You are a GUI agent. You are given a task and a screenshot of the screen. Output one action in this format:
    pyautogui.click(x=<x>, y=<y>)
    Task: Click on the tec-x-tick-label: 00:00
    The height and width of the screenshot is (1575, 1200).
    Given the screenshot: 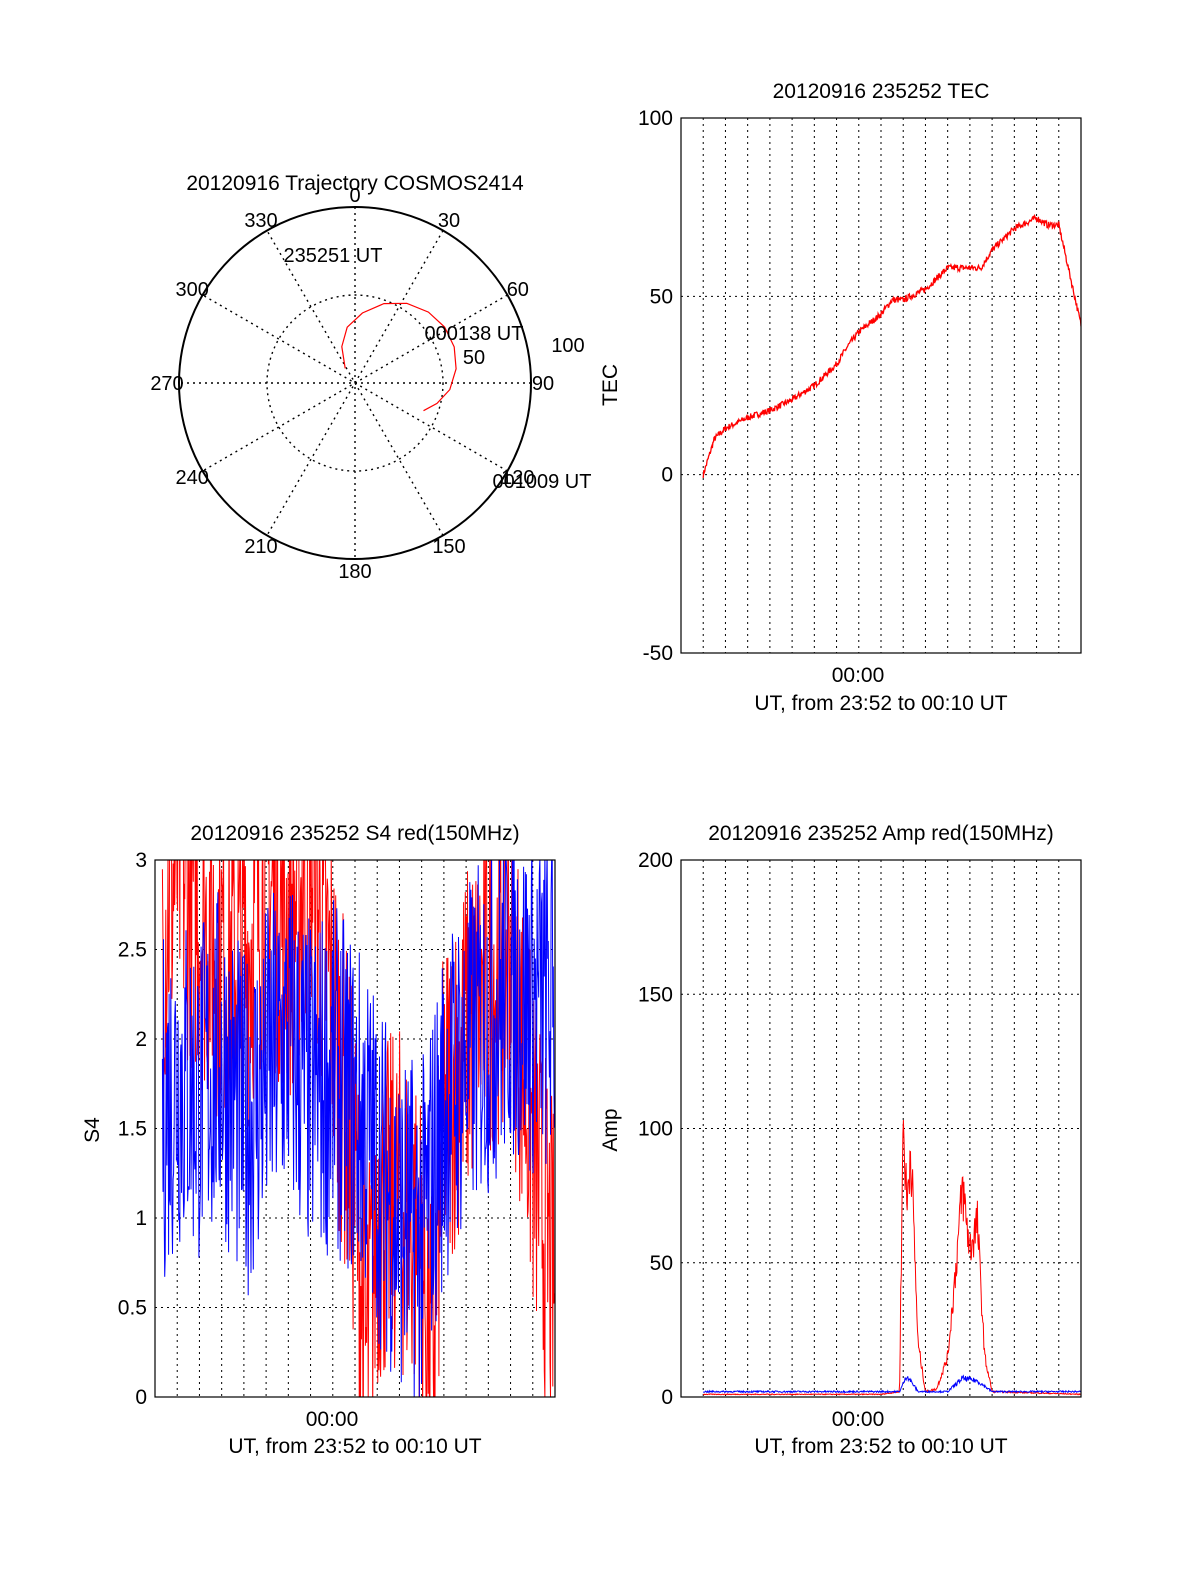 What is the action you would take?
    pyautogui.click(x=858, y=675)
    